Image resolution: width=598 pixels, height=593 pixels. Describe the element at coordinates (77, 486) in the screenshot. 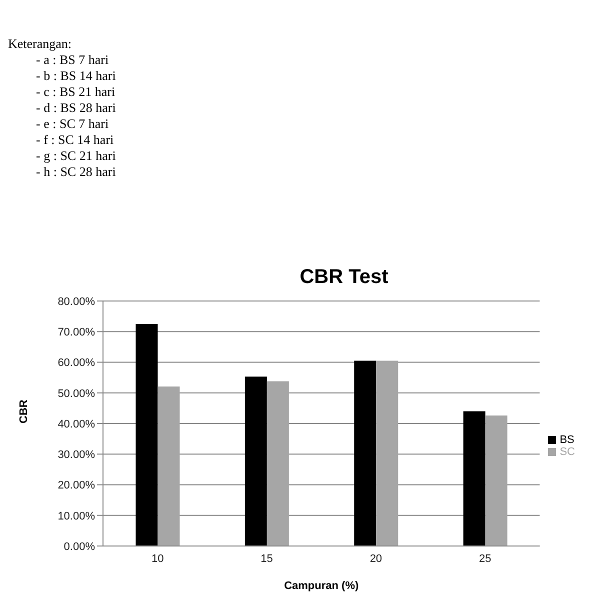

I see `y-tick-label: 20.00%` at that location.